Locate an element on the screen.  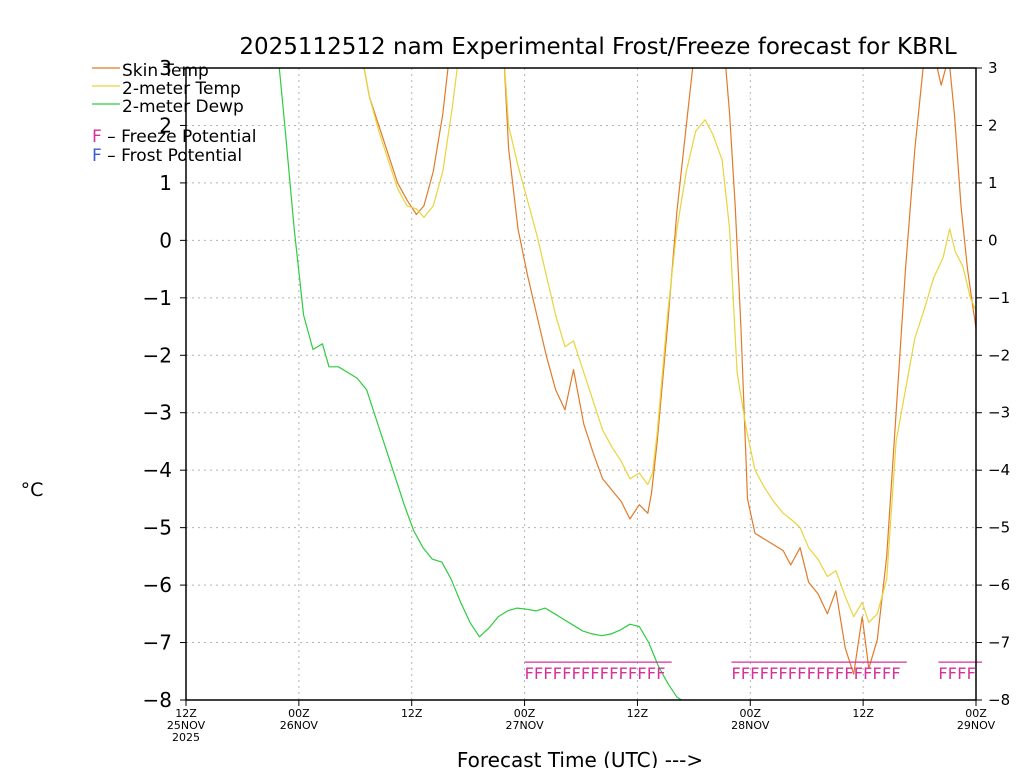
legend-label-2m-dewp: 2-meter Dewp is located at coordinates (183, 107).